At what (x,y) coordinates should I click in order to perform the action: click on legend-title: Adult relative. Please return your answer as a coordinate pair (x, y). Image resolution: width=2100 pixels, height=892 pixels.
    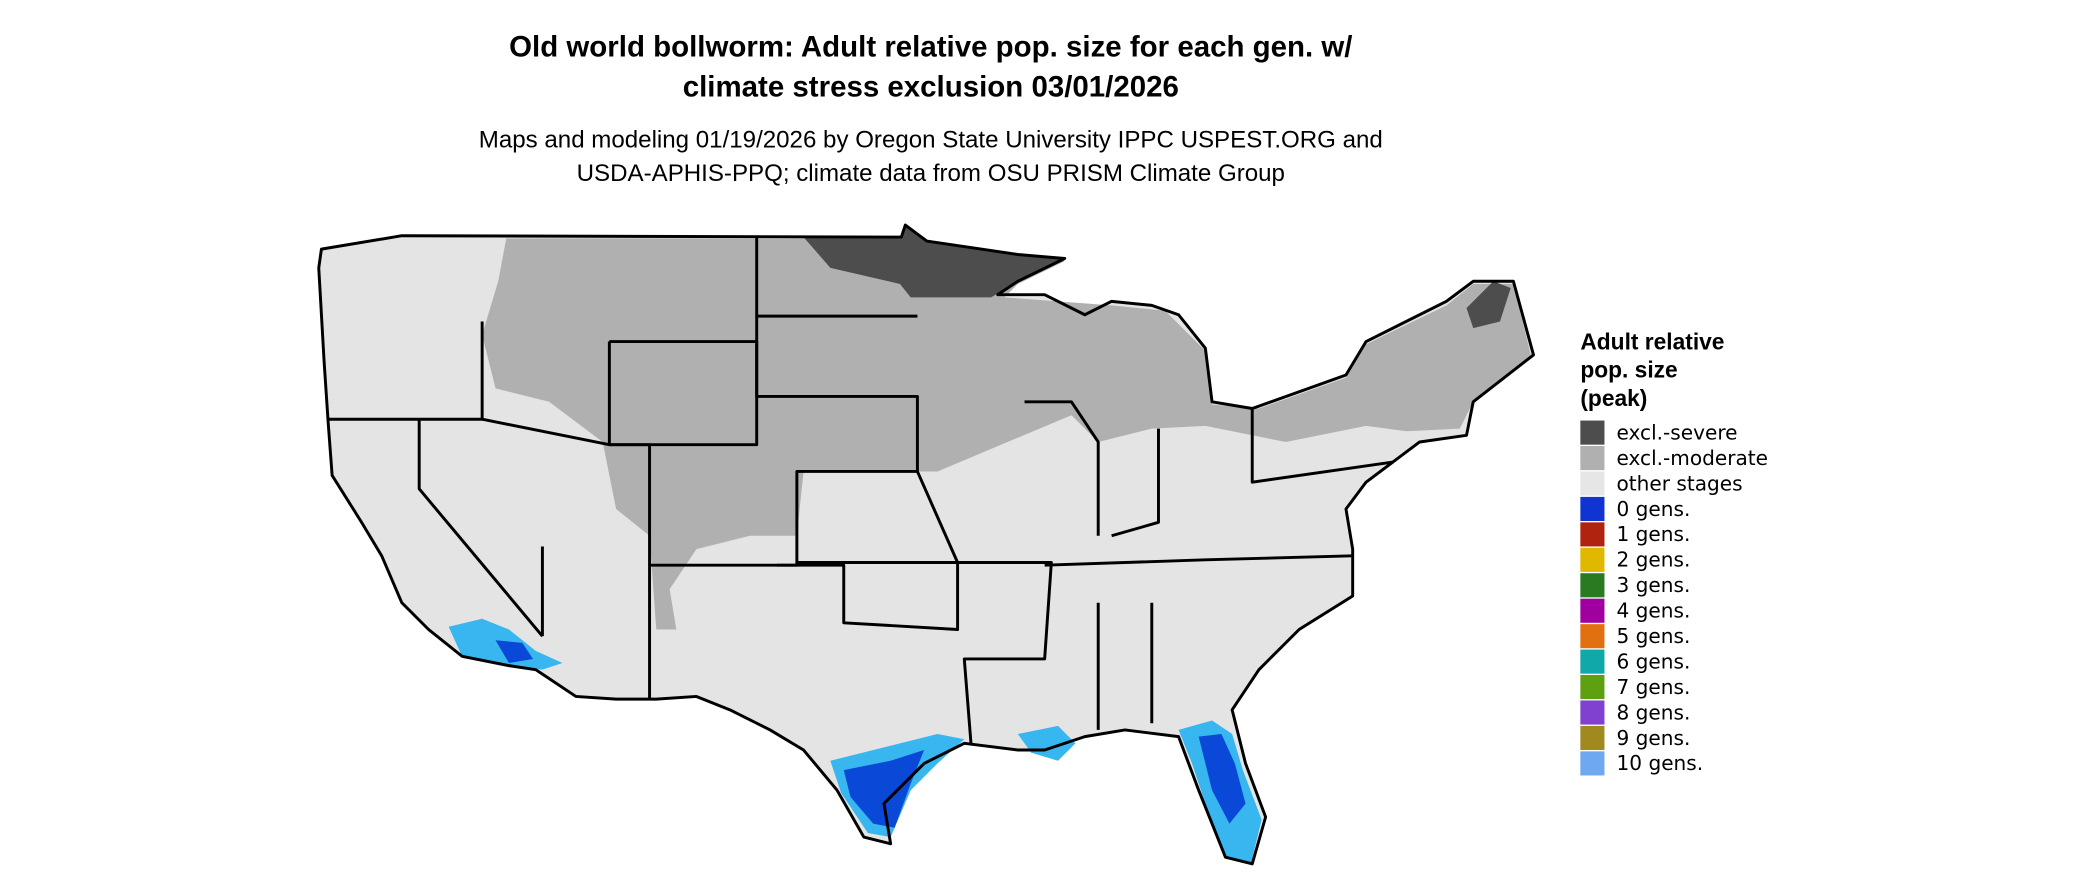
    Looking at the image, I should click on (1652, 342).